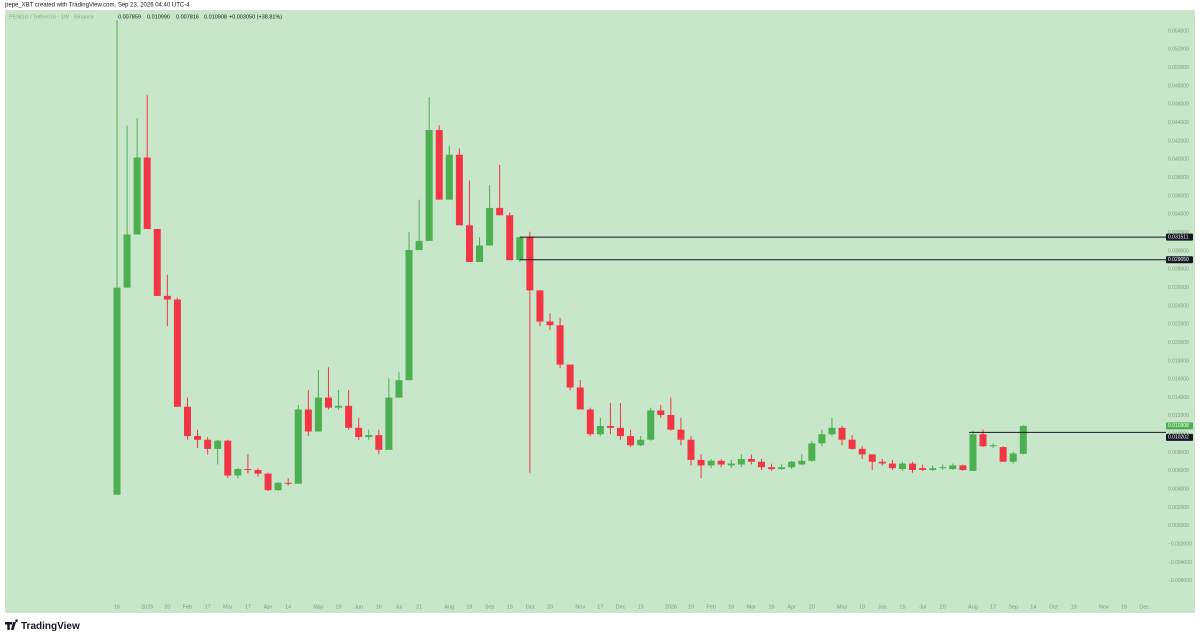 This screenshot has width=1200, height=644. I want to click on y-tick-label: 0.022000, so click(1178, 325).